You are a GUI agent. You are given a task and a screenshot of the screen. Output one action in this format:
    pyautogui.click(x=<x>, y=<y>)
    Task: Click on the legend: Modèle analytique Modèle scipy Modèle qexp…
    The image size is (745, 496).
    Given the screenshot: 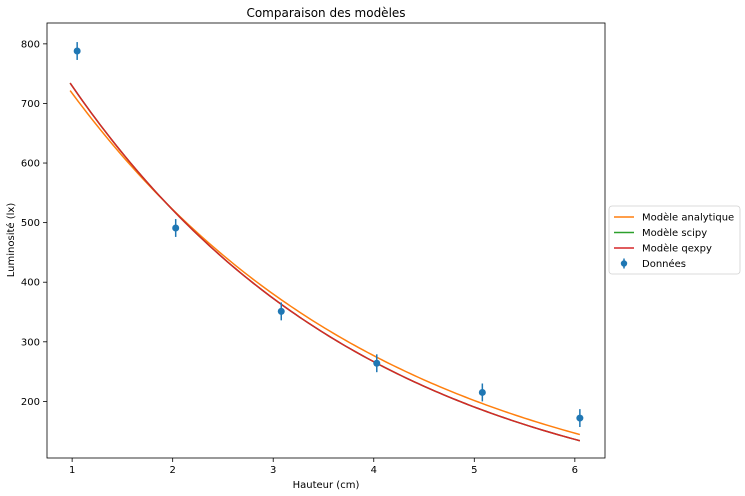 What is the action you would take?
    pyautogui.click(x=674, y=240)
    